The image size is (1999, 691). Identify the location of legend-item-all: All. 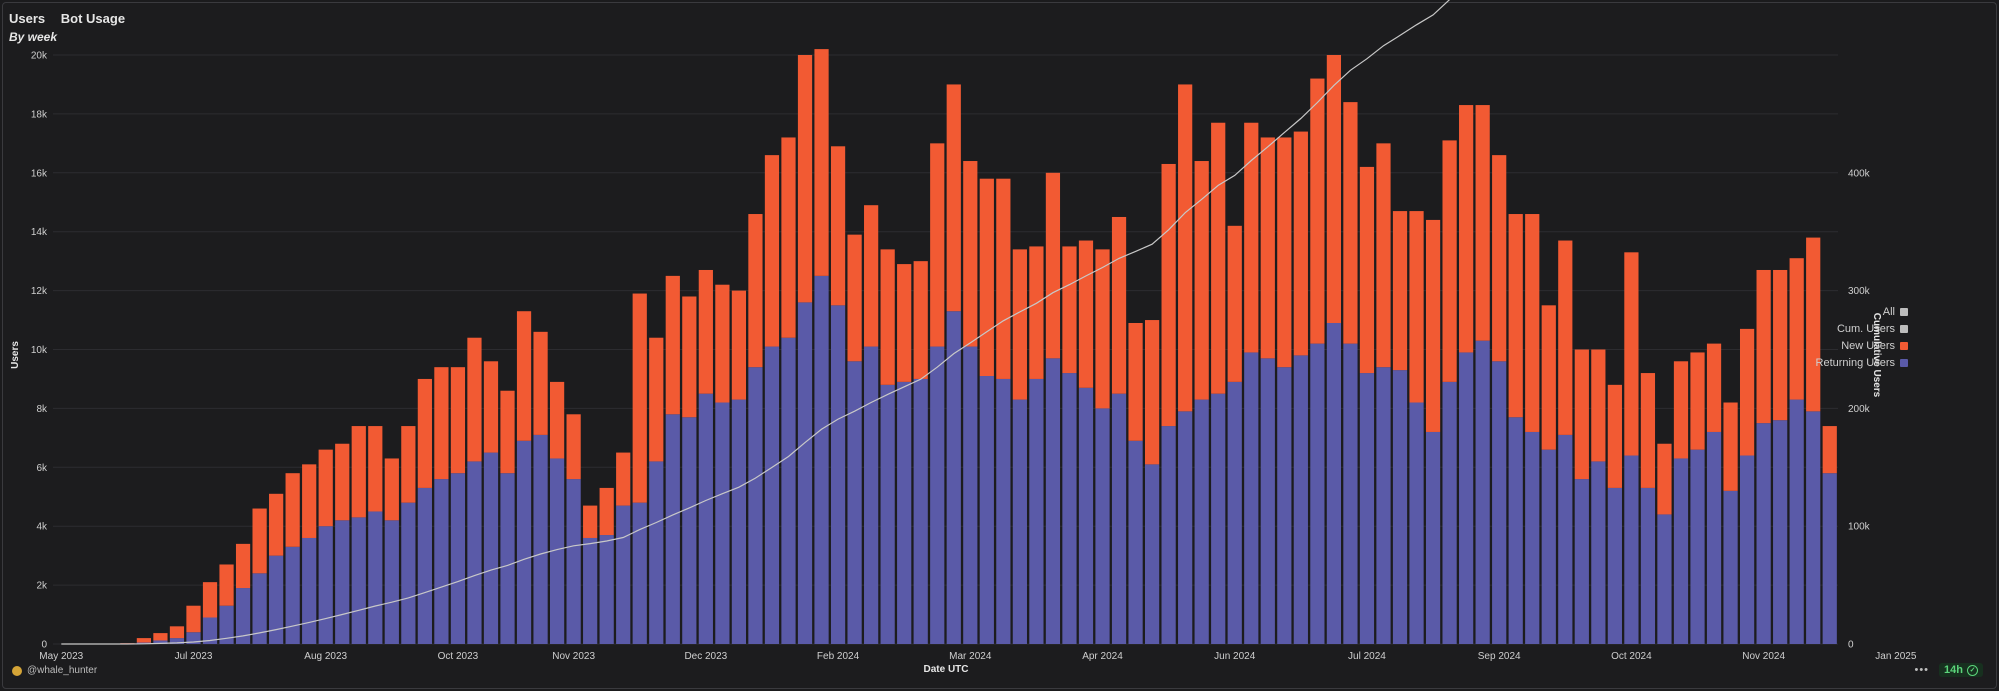
(1862, 311).